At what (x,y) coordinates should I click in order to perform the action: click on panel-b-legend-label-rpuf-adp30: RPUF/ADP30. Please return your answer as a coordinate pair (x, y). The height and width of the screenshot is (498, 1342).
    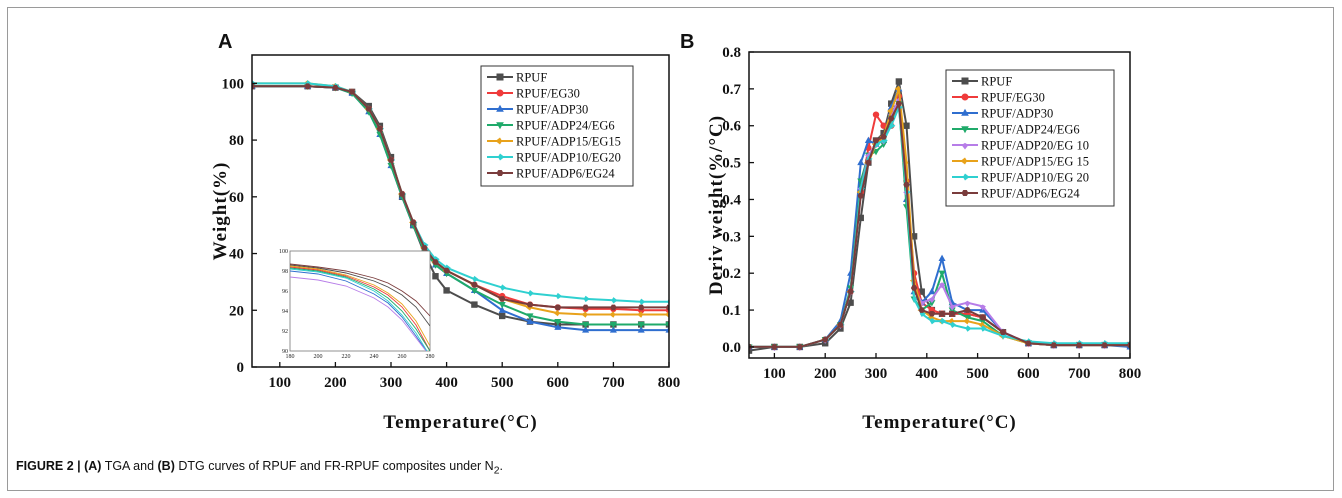
    Looking at the image, I should click on (1017, 114).